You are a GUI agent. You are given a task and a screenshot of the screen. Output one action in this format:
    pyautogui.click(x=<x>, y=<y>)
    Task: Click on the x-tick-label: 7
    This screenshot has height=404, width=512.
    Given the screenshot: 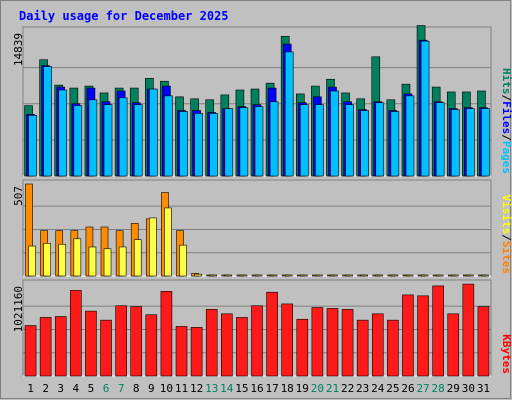 What is the action you would take?
    pyautogui.click(x=121, y=388)
    